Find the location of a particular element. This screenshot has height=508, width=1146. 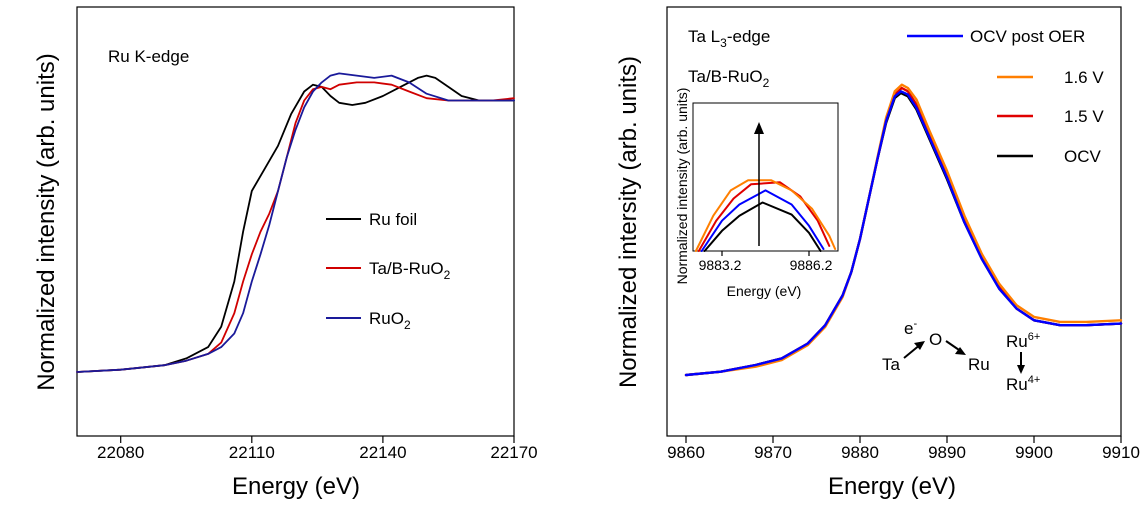

inset-series-1-6-v is located at coordinates (765, 215).